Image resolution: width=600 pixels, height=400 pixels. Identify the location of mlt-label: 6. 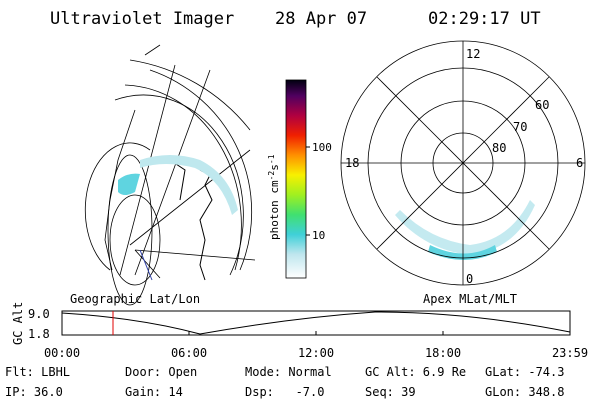
(579, 163).